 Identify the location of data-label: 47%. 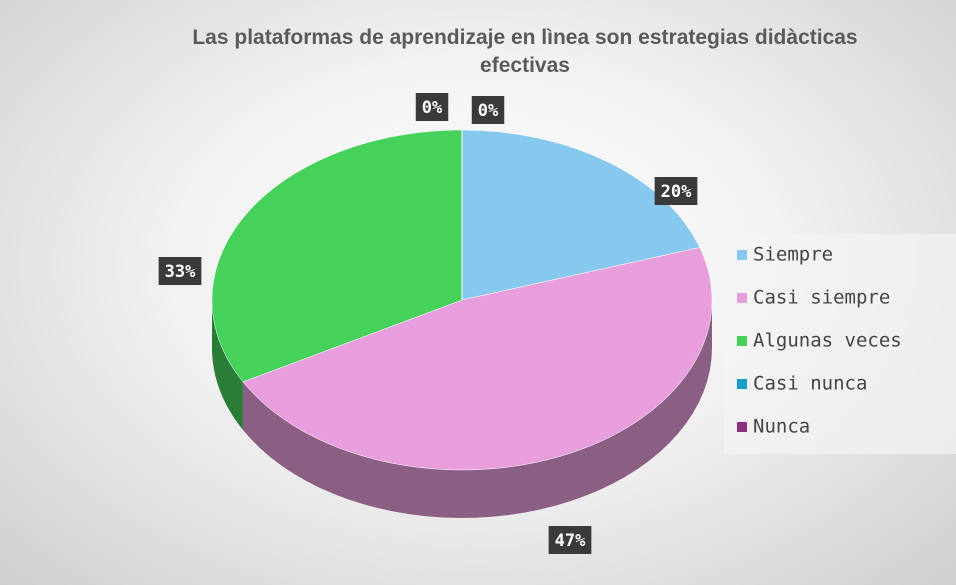
(570, 540).